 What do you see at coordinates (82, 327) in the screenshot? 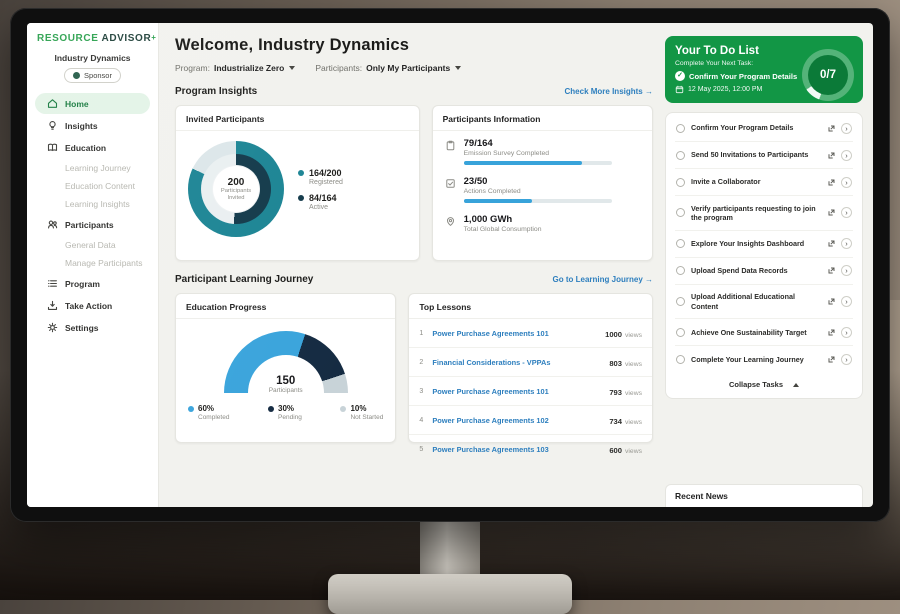
I see `sidebar-item-label: Settings` at bounding box center [82, 327].